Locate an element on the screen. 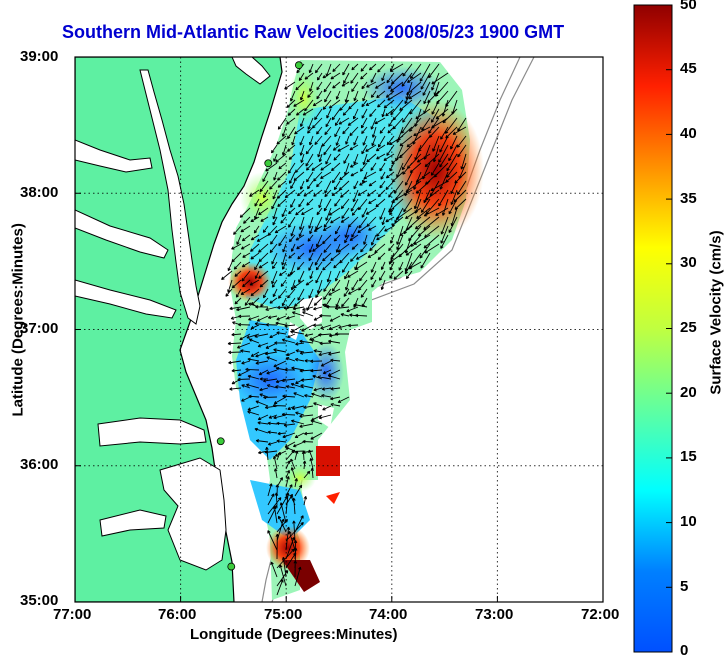 This screenshot has height=659, width=724. y-tick-label: 39:00 is located at coordinates (39, 56).